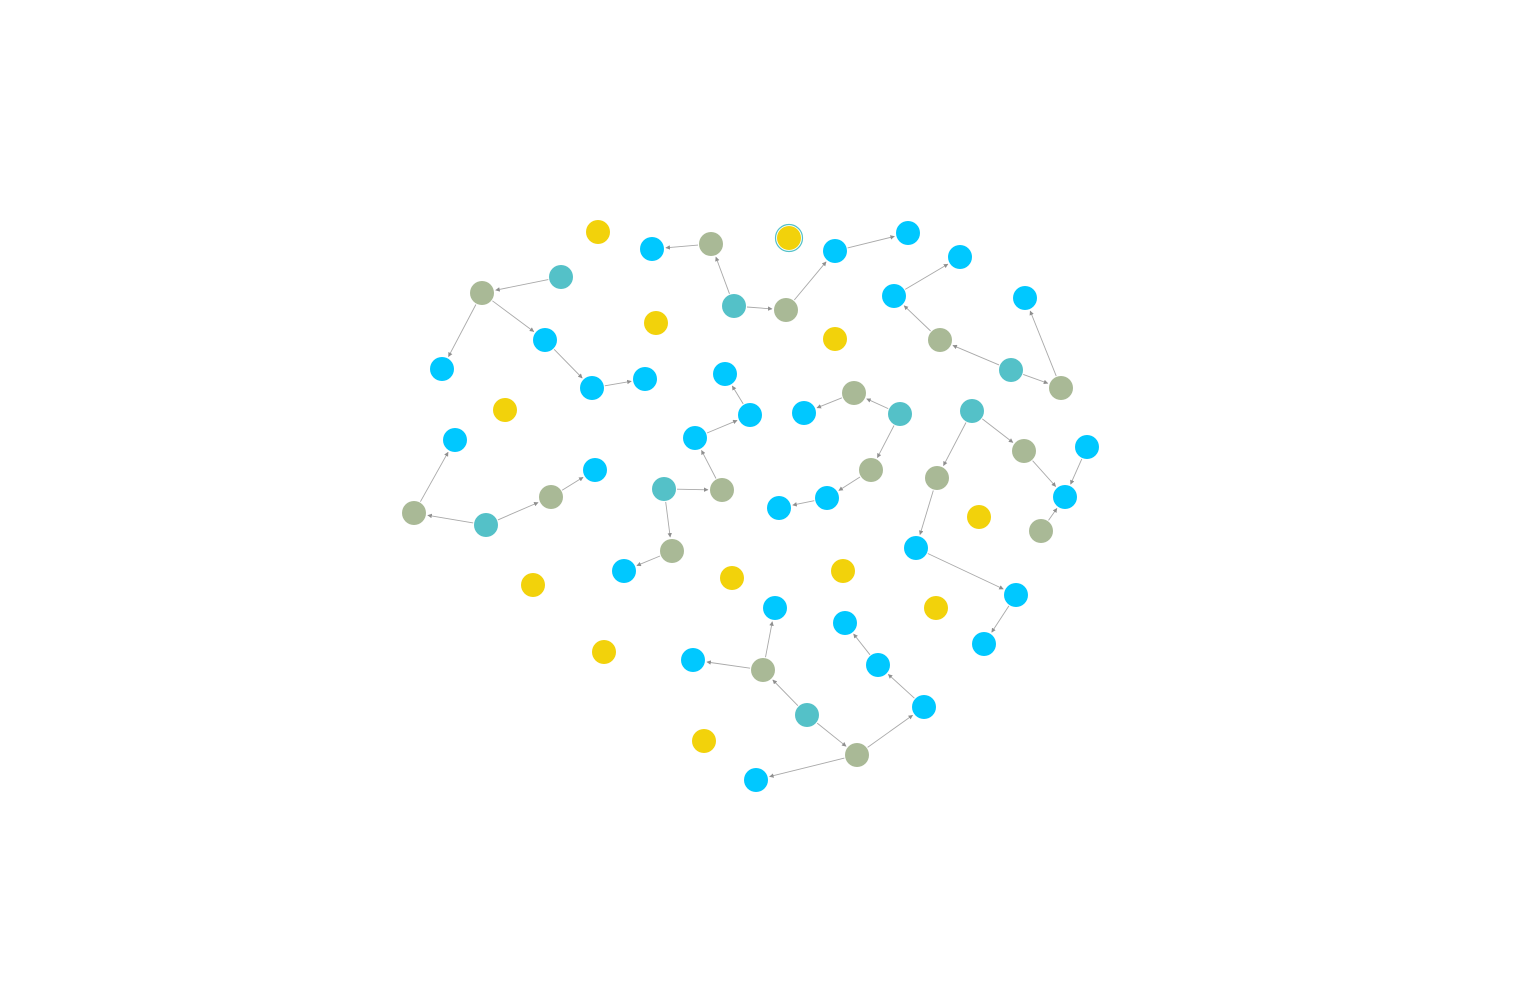  What do you see at coordinates (831, 734) in the screenshot?
I see `edge-n_t8-n_s16` at bounding box center [831, 734].